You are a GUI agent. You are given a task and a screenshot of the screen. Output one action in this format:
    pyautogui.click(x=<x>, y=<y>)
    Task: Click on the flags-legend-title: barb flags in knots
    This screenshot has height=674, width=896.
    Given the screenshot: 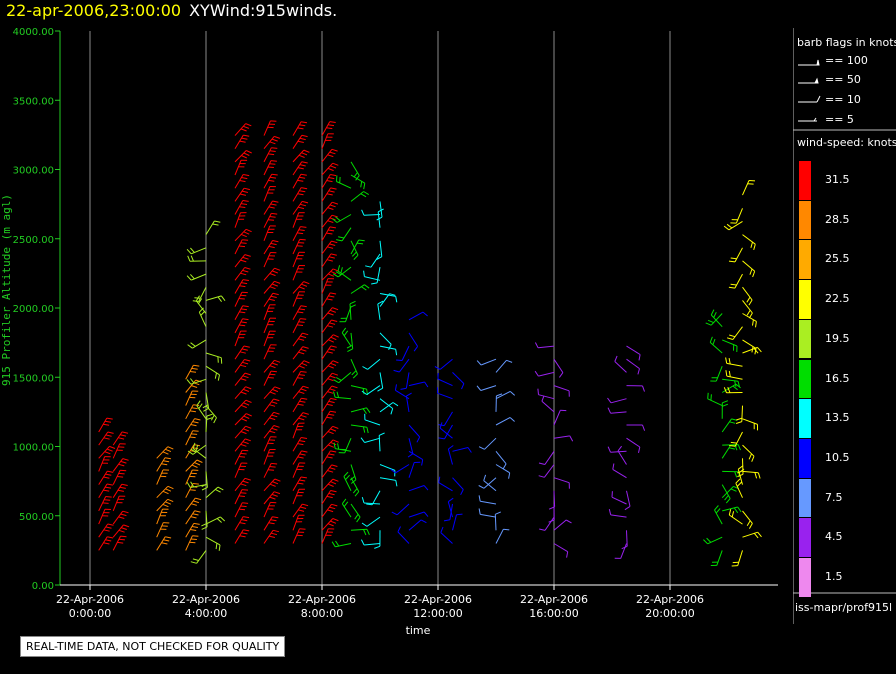 What is the action you would take?
    pyautogui.click(x=846, y=42)
    